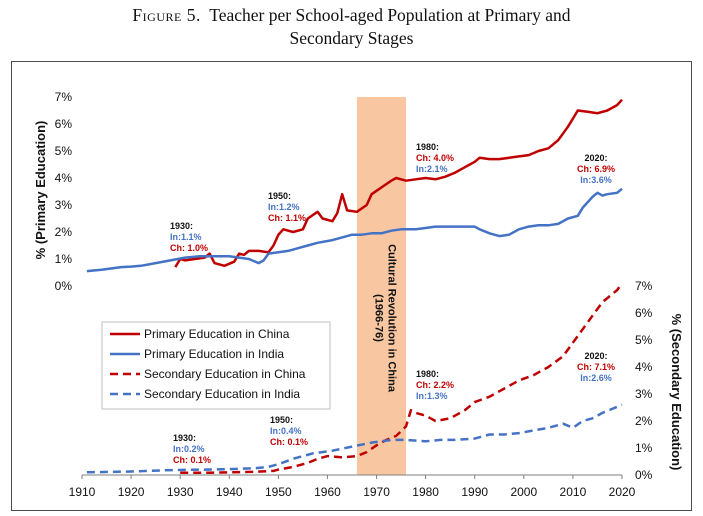  What do you see at coordinates (596, 378) in the screenshot?
I see `annotation-india-value: In:2.6%` at bounding box center [596, 378].